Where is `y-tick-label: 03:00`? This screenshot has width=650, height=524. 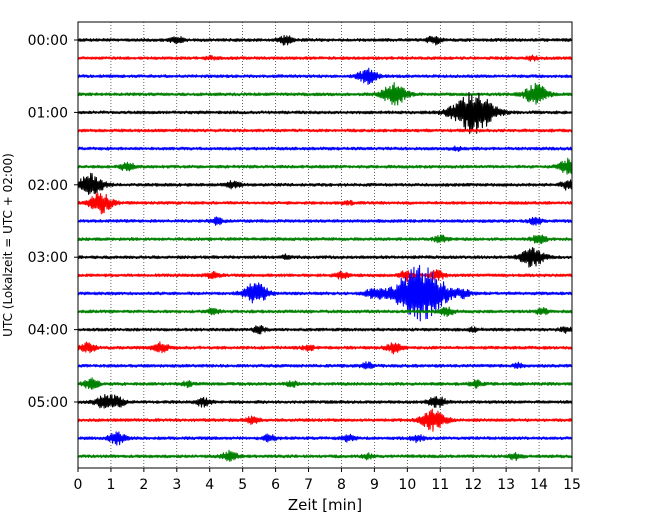 y-tick-label: 03:00 is located at coordinates (48, 258).